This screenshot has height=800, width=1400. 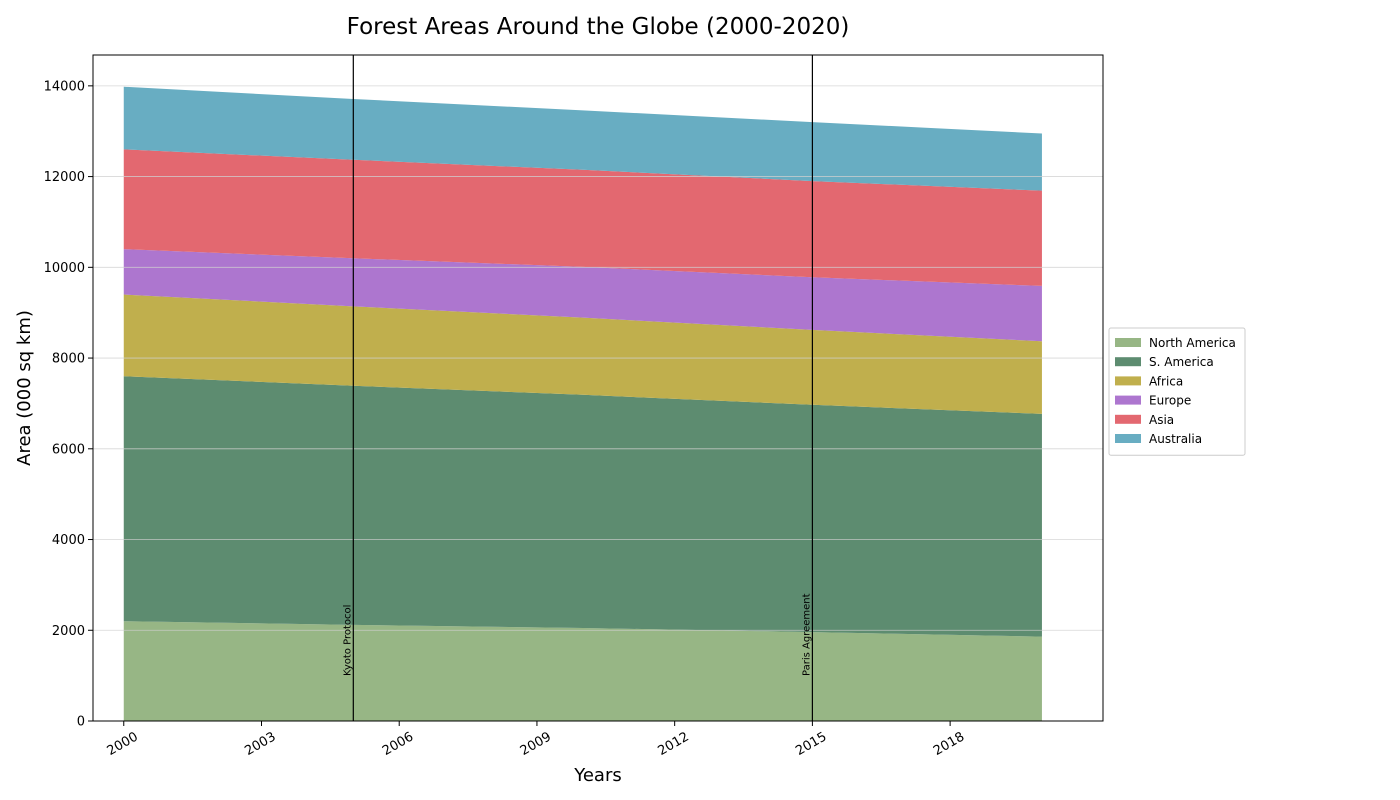 I want to click on legend-box, so click(x=1177, y=391).